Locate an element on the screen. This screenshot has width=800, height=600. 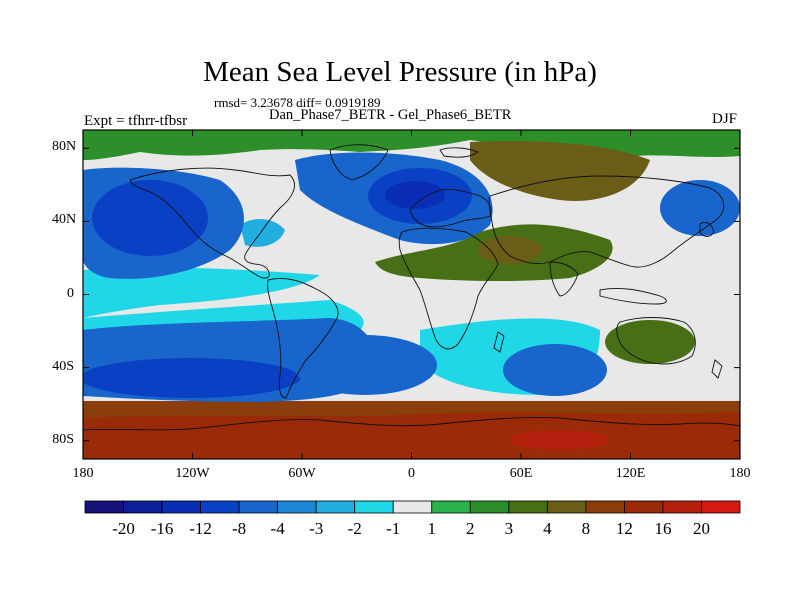
colorbar-label: 2 is located at coordinates (470, 528).